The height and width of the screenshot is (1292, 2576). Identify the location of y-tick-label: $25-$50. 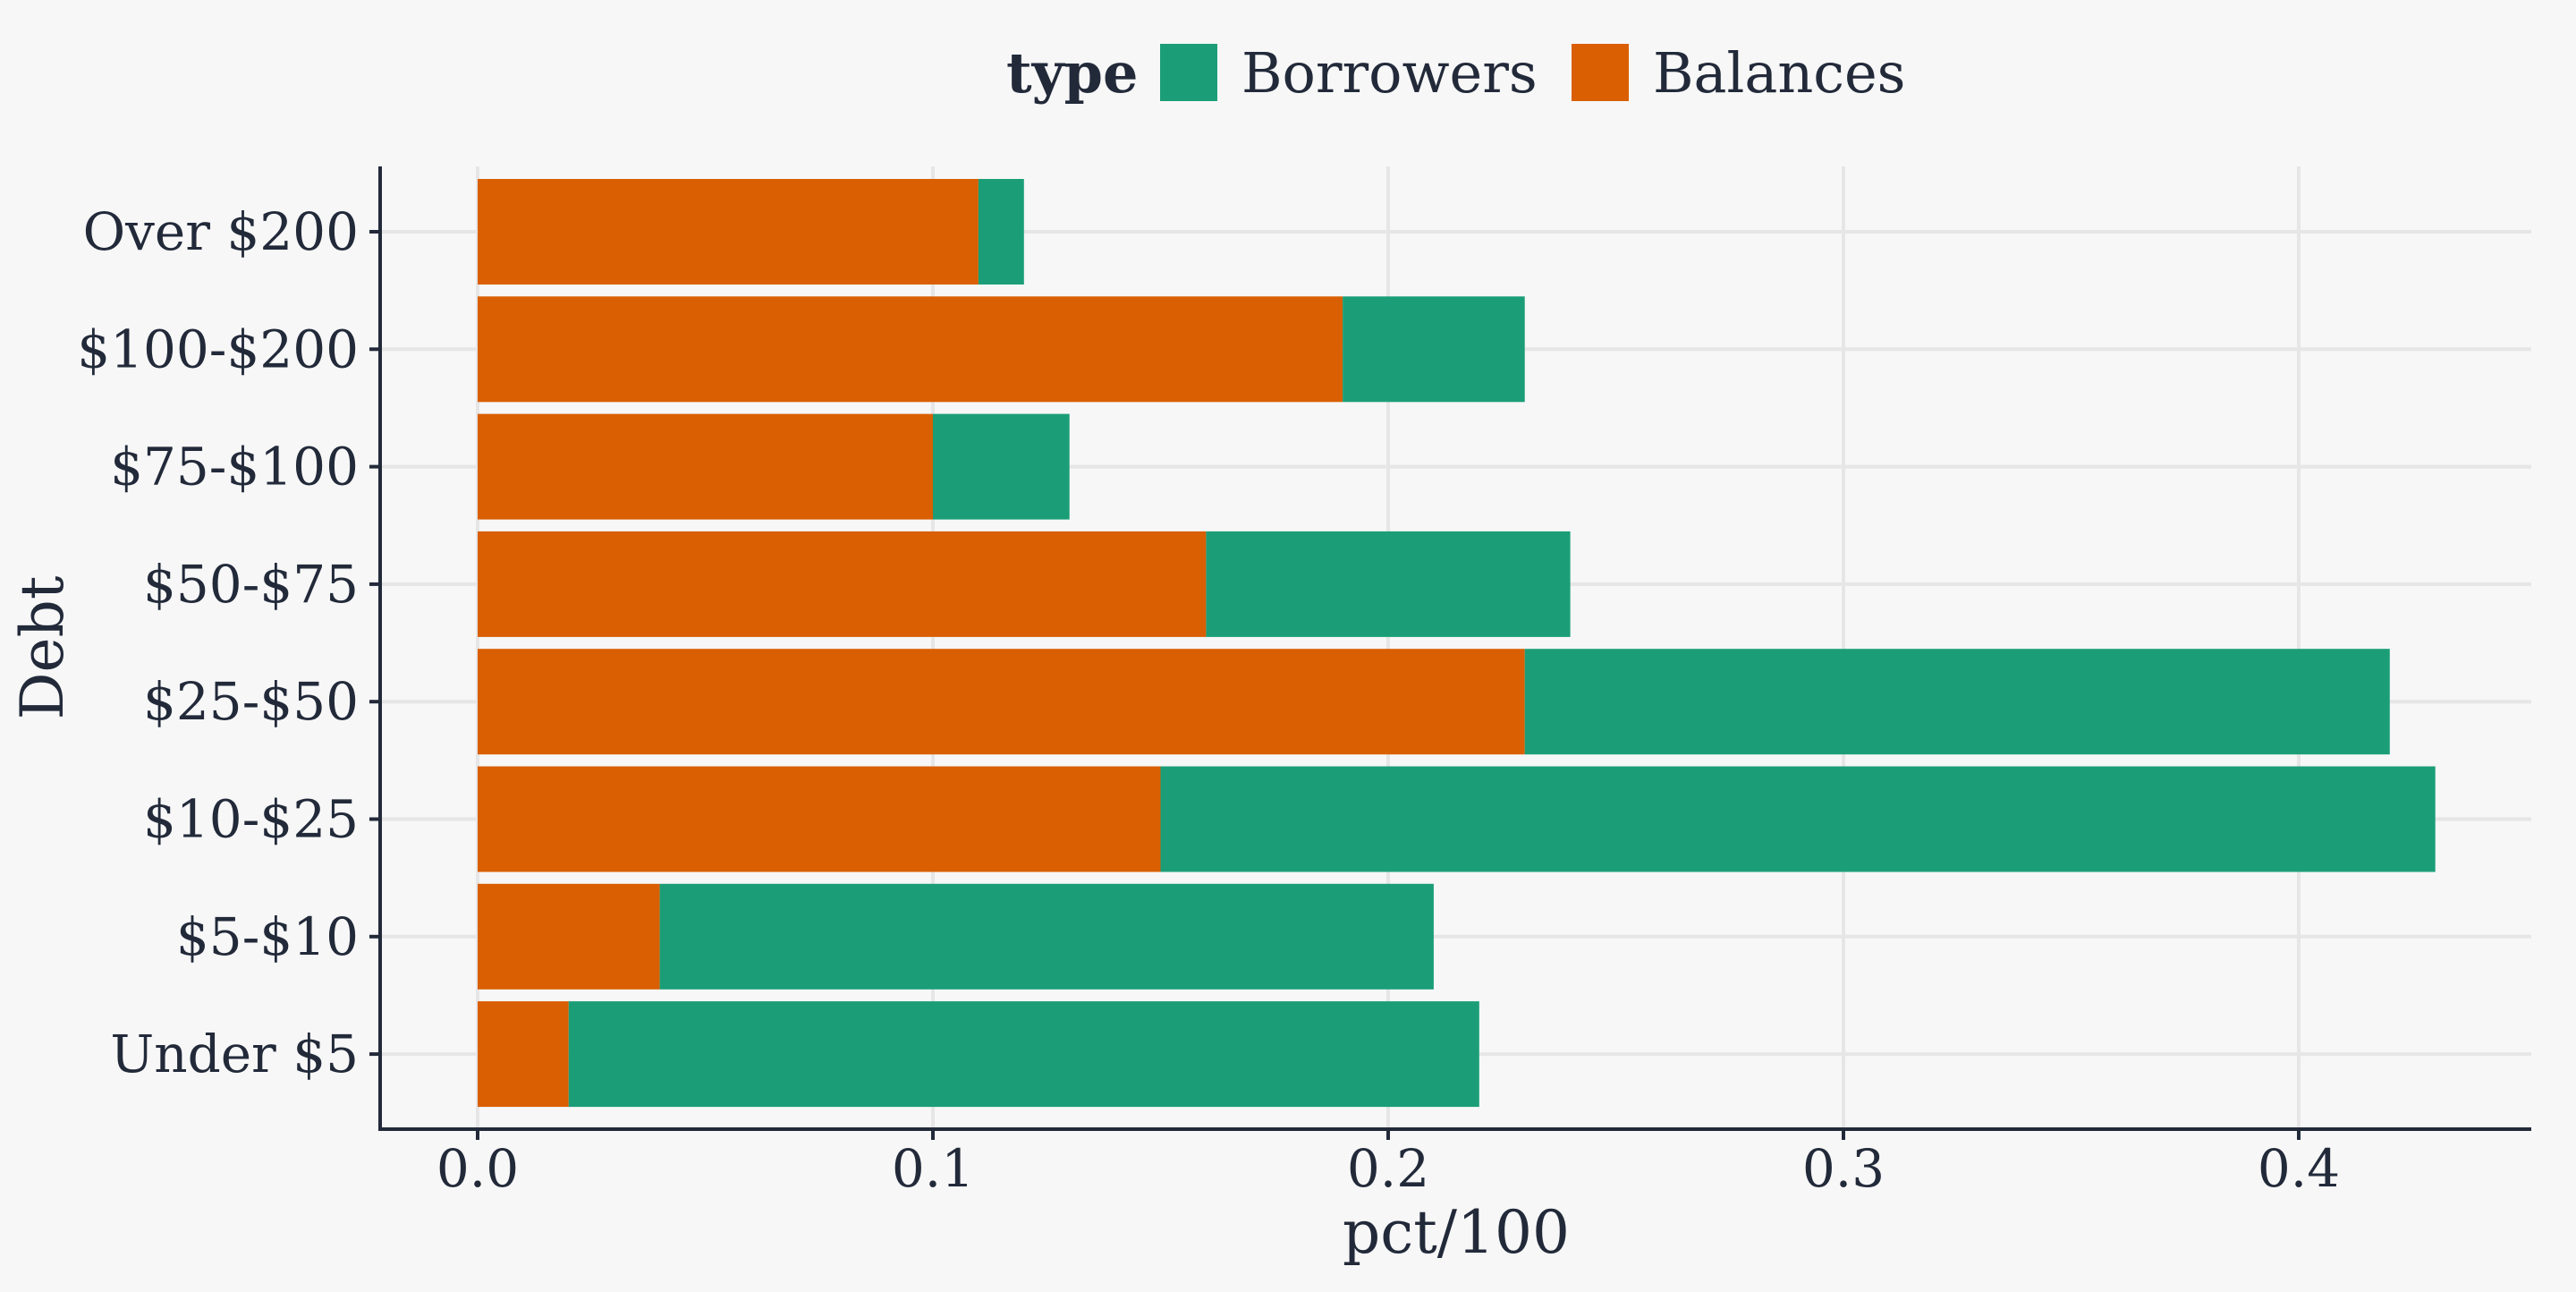
(251, 701).